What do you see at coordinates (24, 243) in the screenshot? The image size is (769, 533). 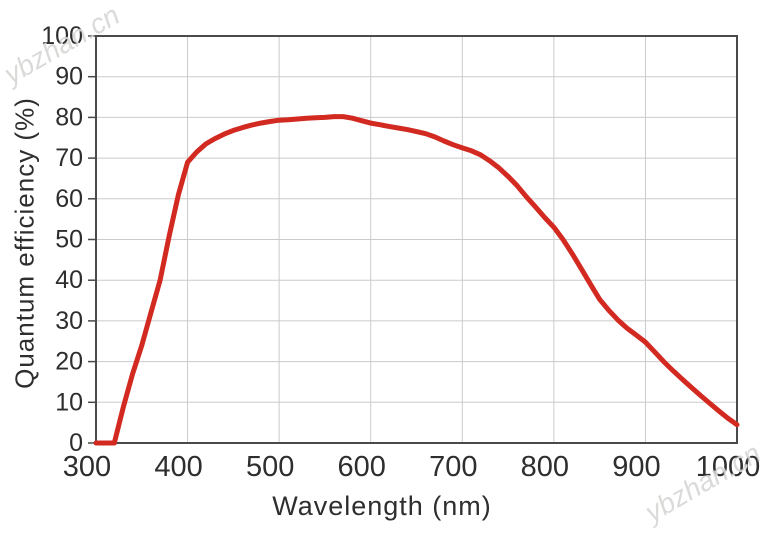 I see `y-axis-title: Quantum efficiency (%)` at bounding box center [24, 243].